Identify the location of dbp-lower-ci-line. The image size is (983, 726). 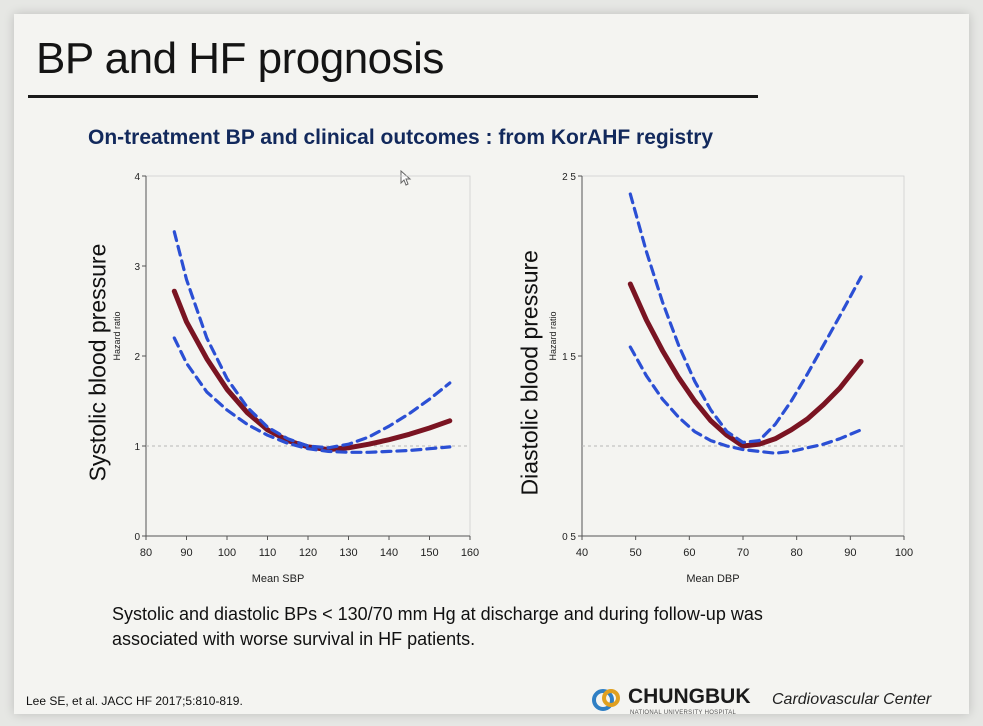
(745, 400).